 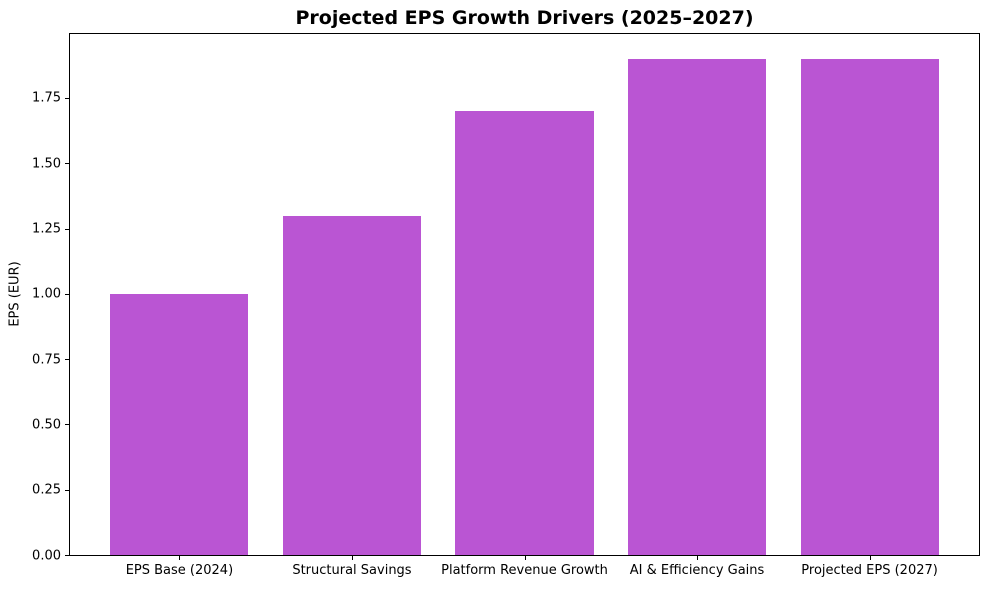 What do you see at coordinates (46, 490) in the screenshot?
I see `y-tick-label: 0.25` at bounding box center [46, 490].